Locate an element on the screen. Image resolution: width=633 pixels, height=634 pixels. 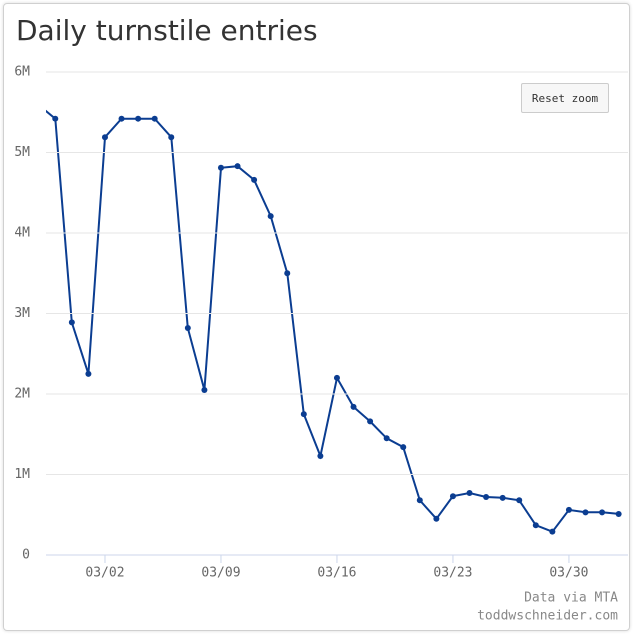
x-tick-label: 03/30 is located at coordinates (568, 573).